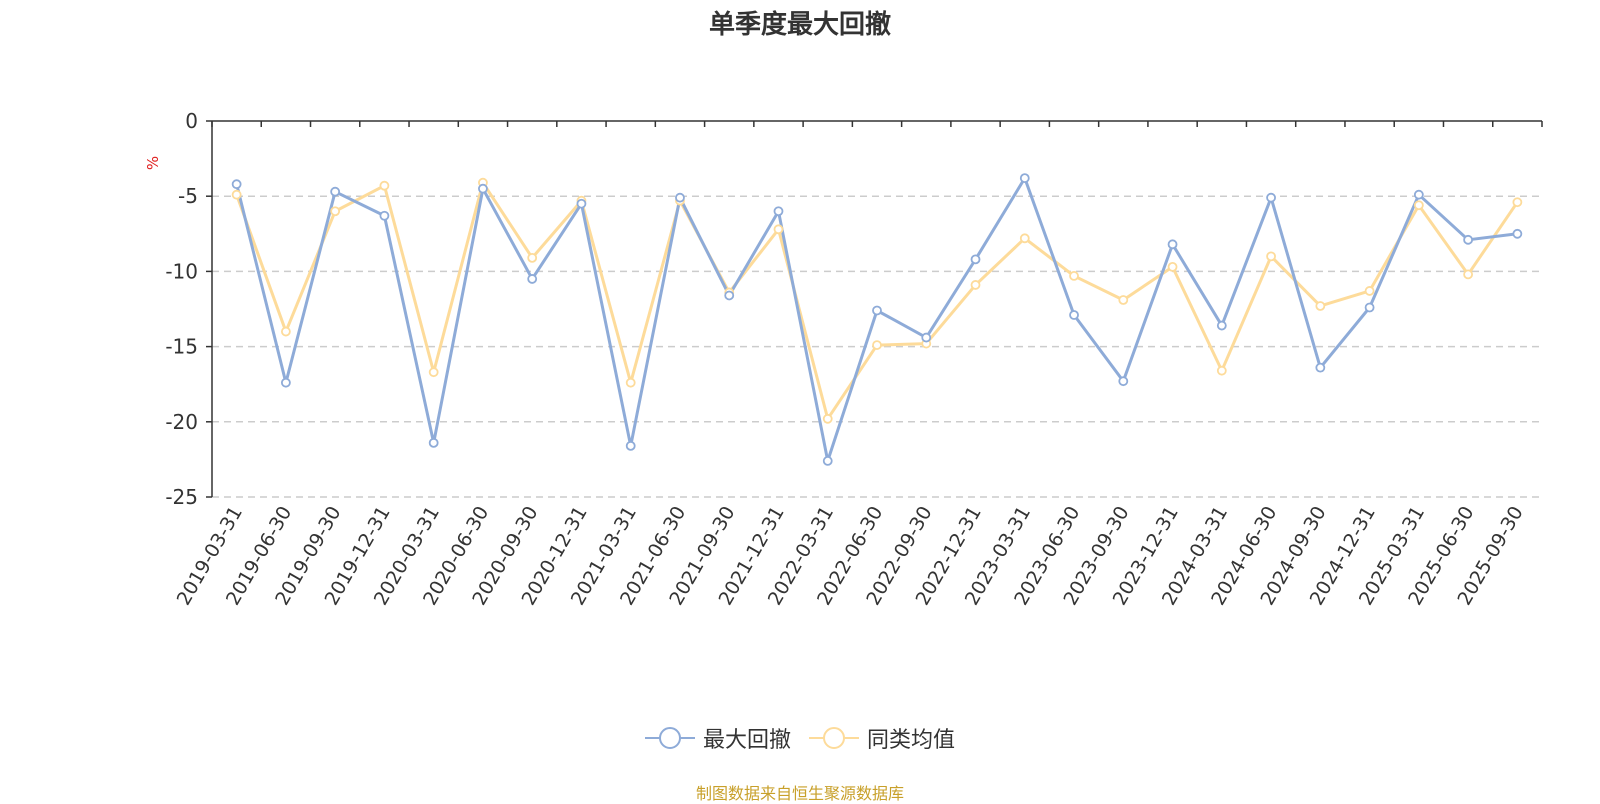 This screenshot has width=1600, height=804. Describe the element at coordinates (799, 793) in the screenshot. I see `data-source-note: 制图数据来自恒生聚源数据库` at that location.